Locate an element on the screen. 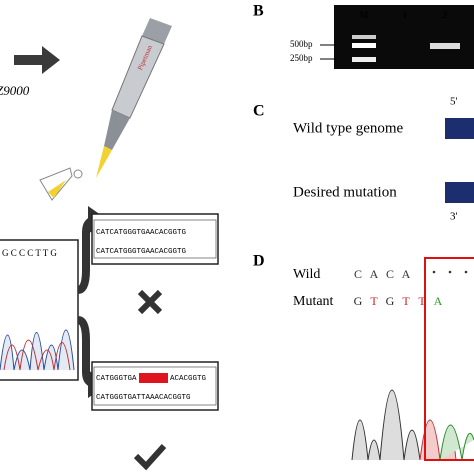 Image resolution: width=474 pixels, height=474 pixels. sequence: CATGGGTGA is located at coordinates (116, 379).